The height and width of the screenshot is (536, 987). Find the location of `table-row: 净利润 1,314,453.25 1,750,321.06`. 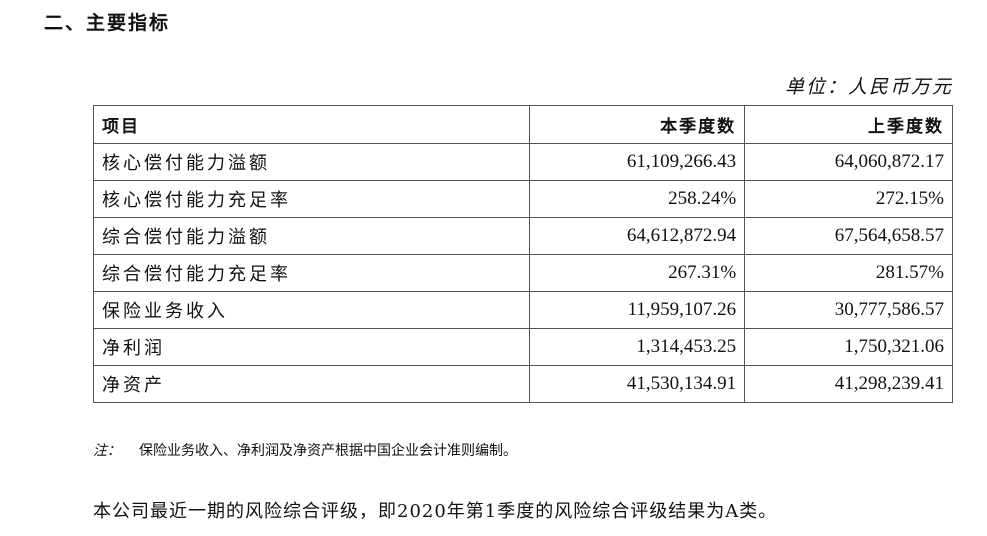

table-row: 净利润 1,314,453.25 1,750,321.06 is located at coordinates (522, 347).